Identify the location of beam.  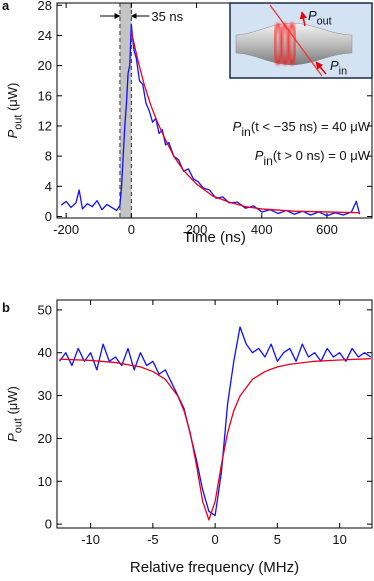
(296, 40).